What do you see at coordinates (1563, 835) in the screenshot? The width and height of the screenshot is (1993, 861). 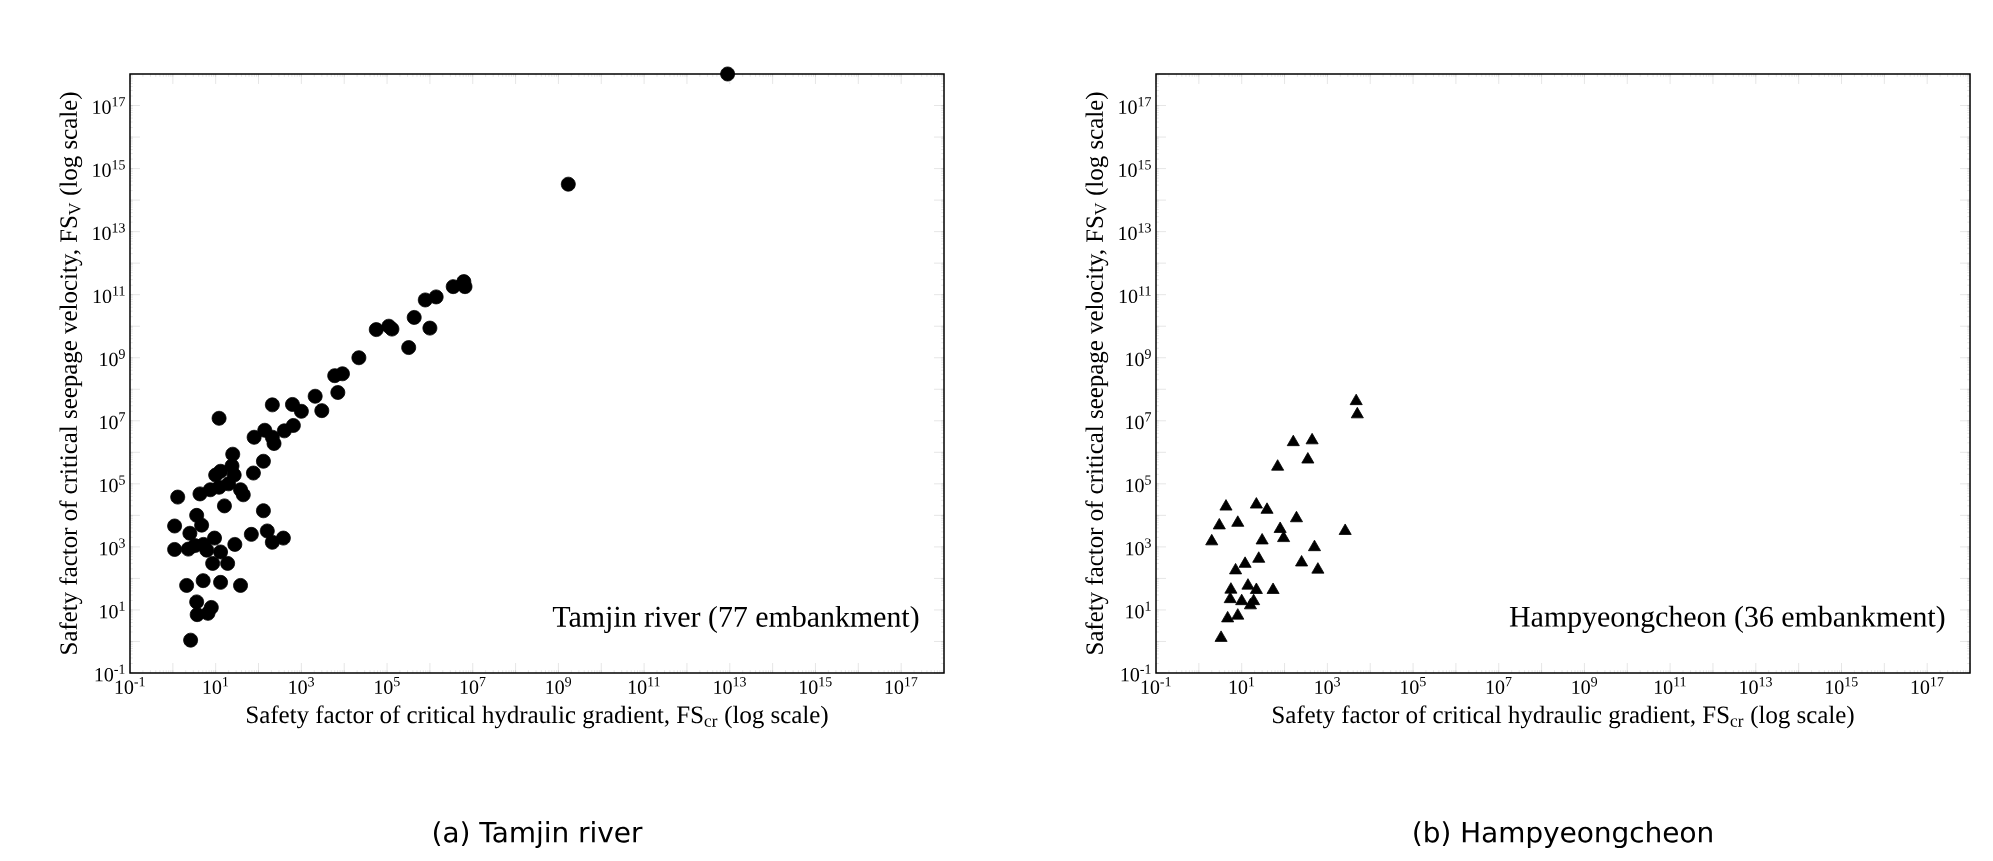 I see `text: (b) Hampyeongcheon` at bounding box center [1563, 835].